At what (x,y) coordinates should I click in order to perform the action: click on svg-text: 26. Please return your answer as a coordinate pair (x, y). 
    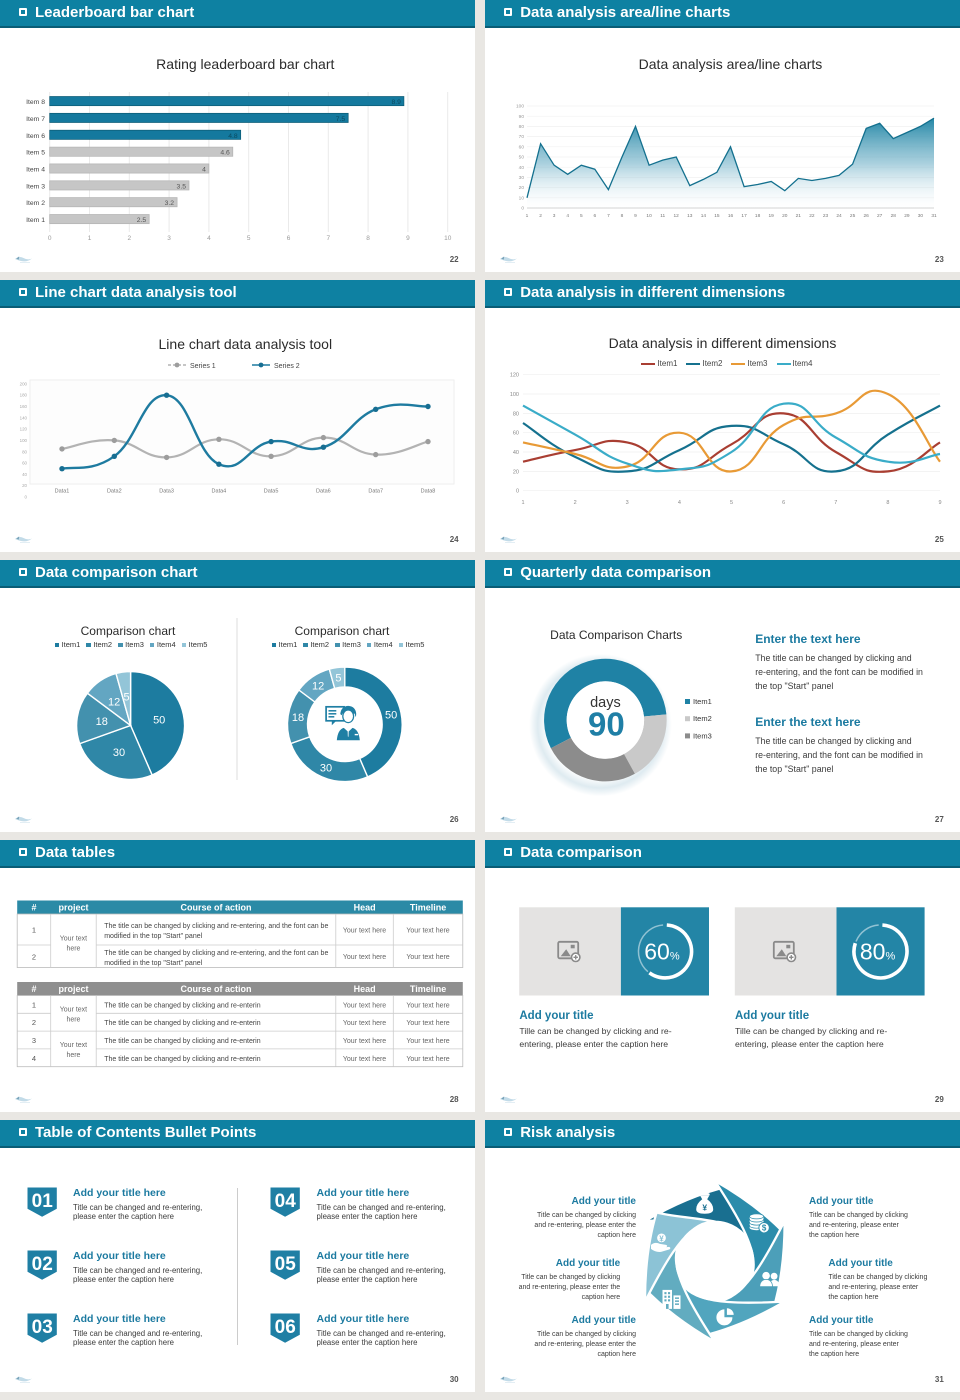
    Looking at the image, I should click on (867, 216).